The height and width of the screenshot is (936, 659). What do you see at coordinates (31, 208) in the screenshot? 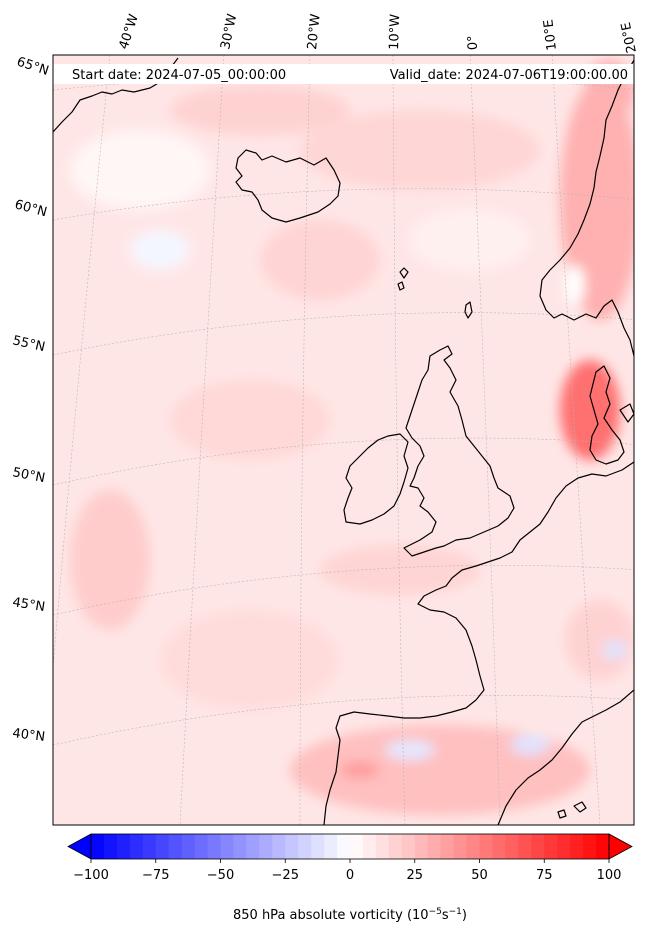
I see `lat-label-60n: 60°N` at bounding box center [31, 208].